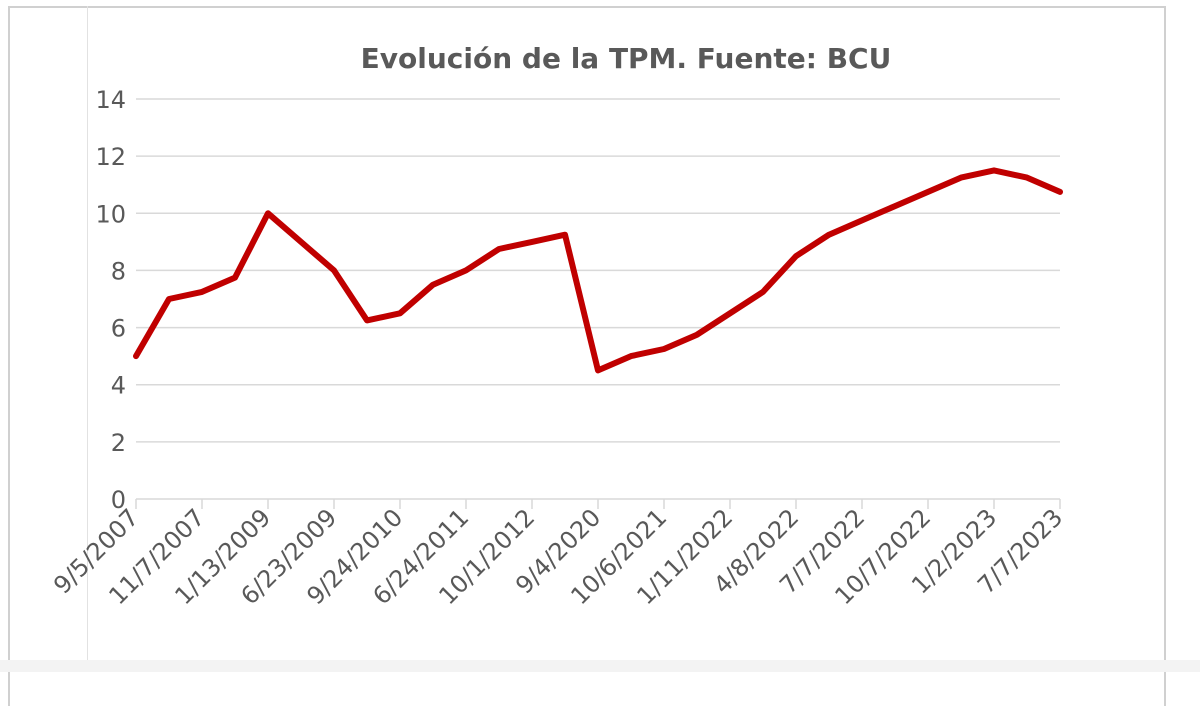 This screenshot has height=706, width=1200. What do you see at coordinates (118, 271) in the screenshot?
I see `y-tick-label-4: 8` at bounding box center [118, 271].